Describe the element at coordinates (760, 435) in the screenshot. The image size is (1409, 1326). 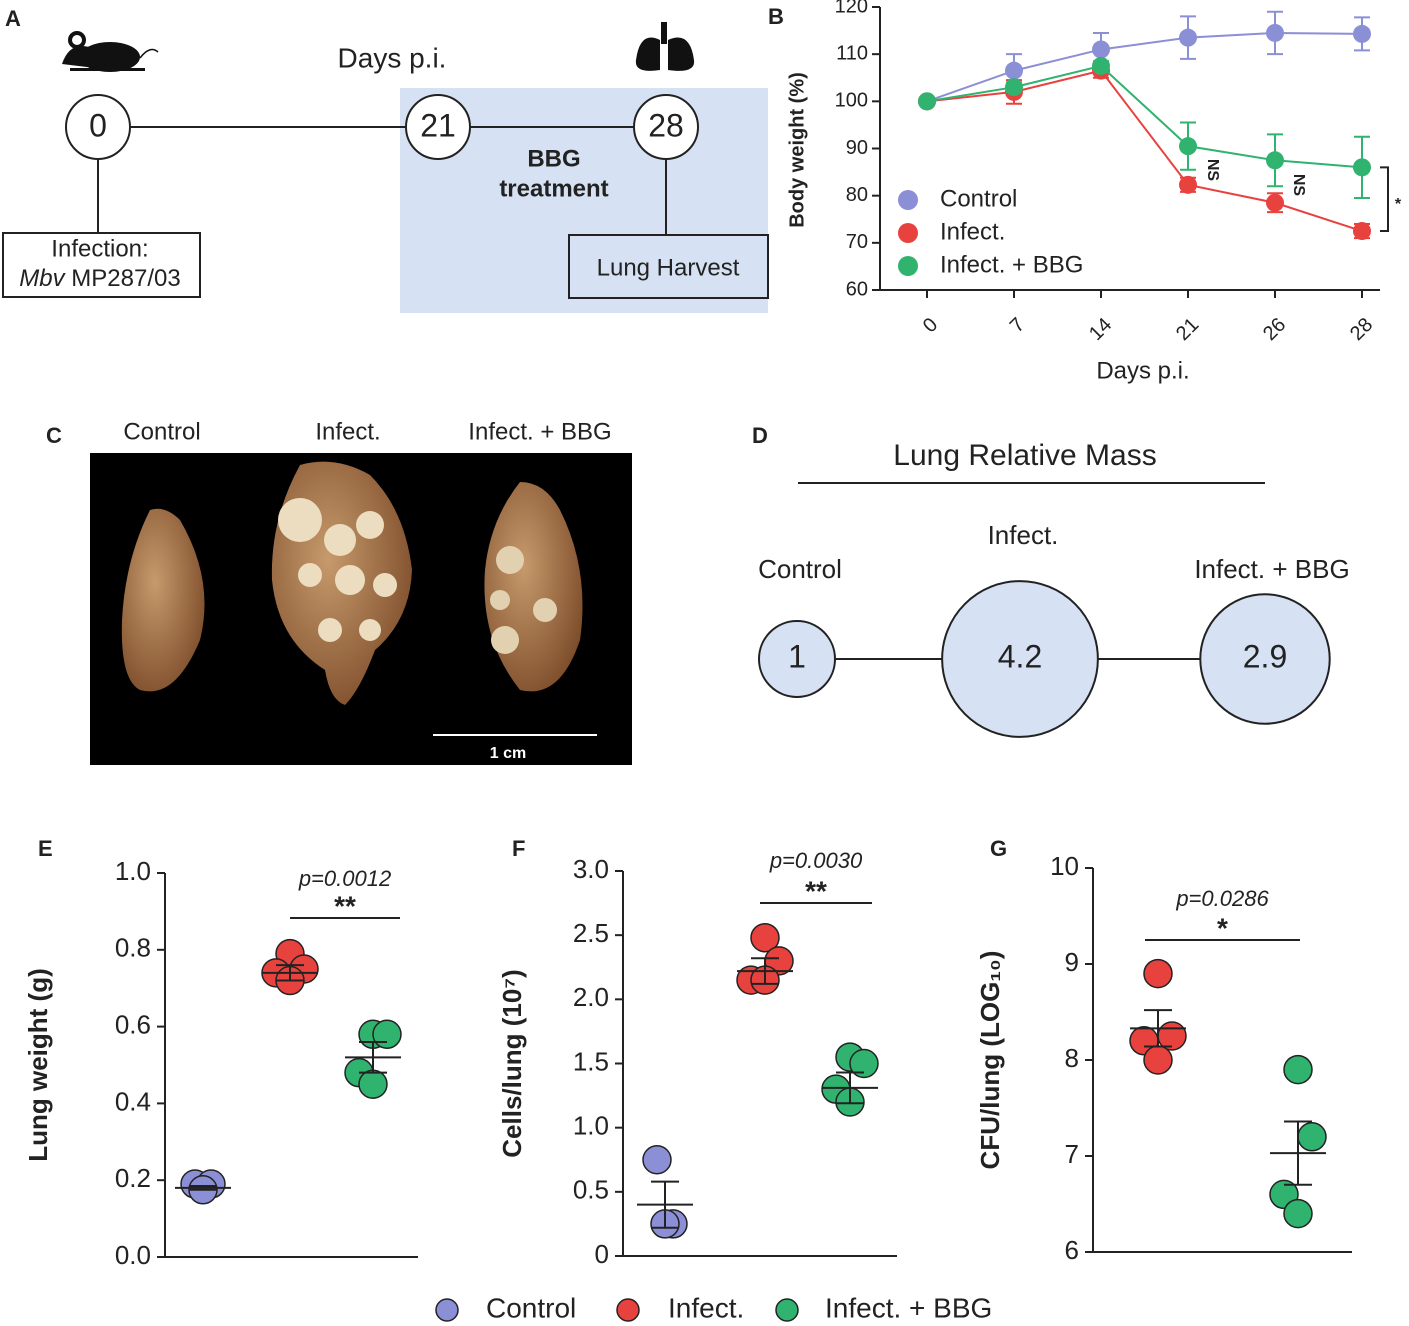
I see `panel-label: D` at that location.